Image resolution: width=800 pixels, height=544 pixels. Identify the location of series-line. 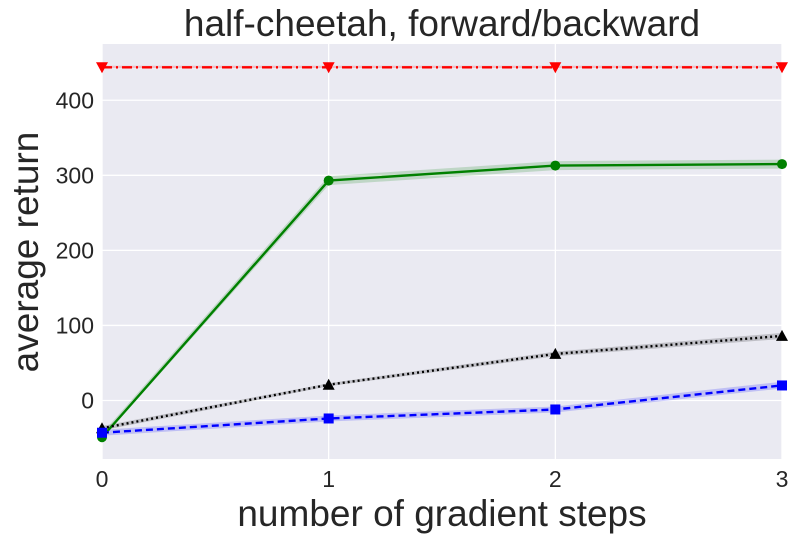
(442, 409).